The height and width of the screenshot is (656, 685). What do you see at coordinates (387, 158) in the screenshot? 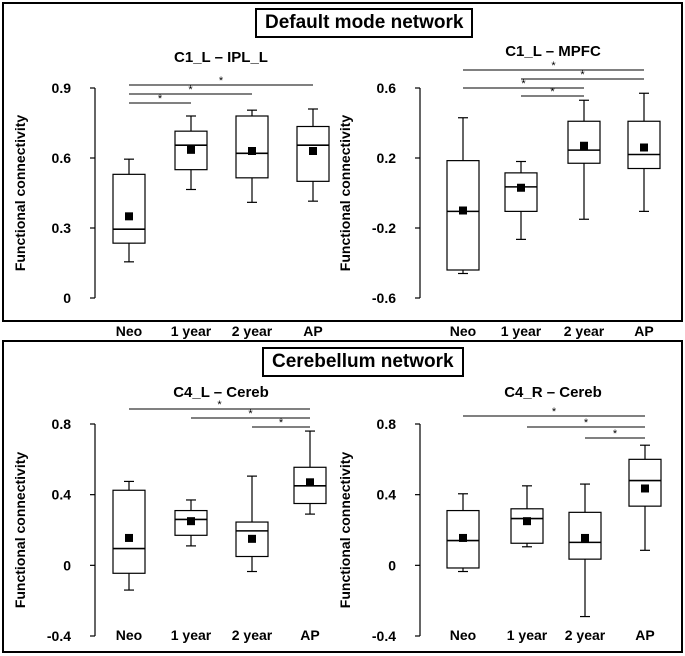
I see `y-tick-label: 0.2` at bounding box center [387, 158].